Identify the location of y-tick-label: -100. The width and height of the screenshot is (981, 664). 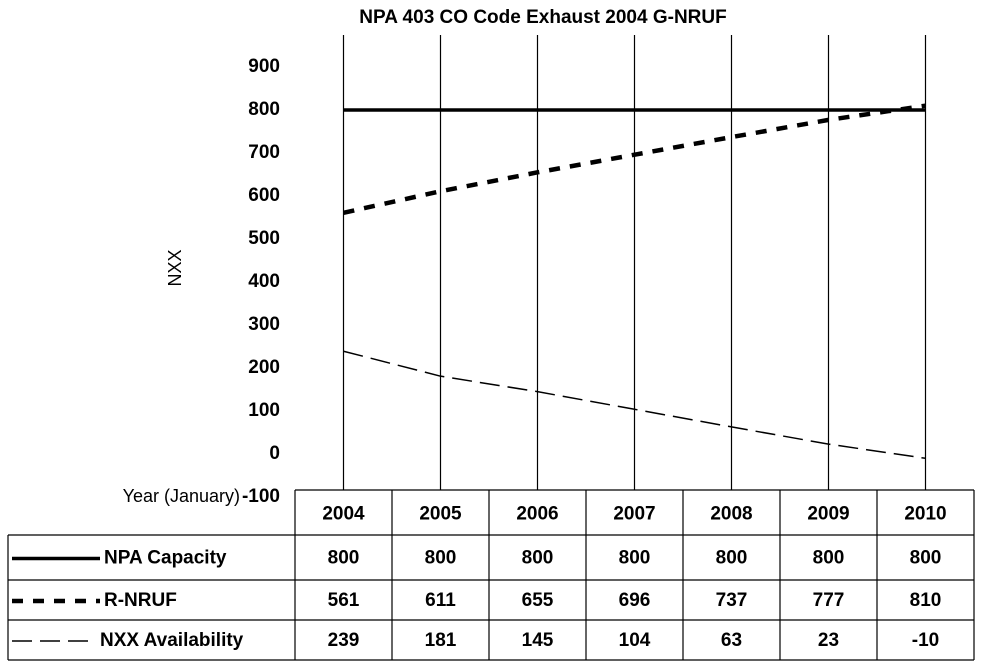
(261, 496).